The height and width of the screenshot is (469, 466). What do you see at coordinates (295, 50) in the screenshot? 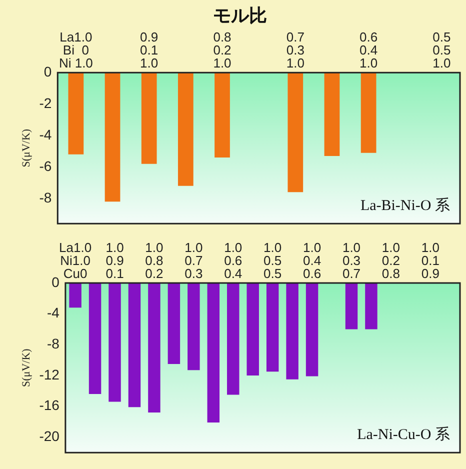
I see `x-tick-label: 0.7 0.3 1.0` at bounding box center [295, 50].